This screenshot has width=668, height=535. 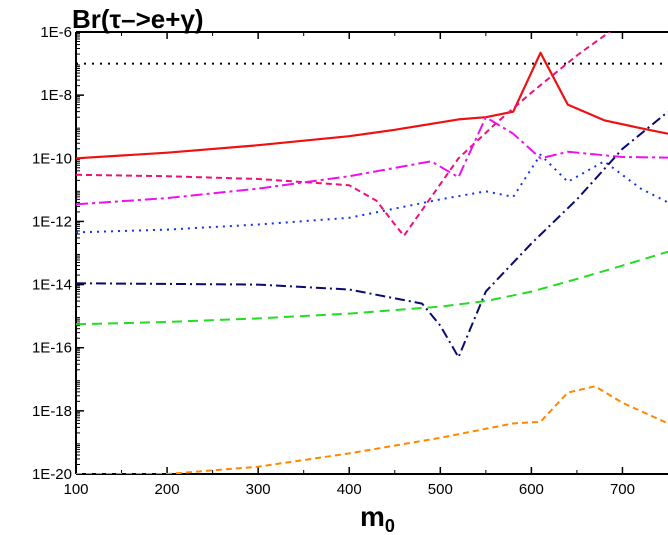 What do you see at coordinates (52, 221) in the screenshot?
I see `y-tick-label: 1E-12` at bounding box center [52, 221].